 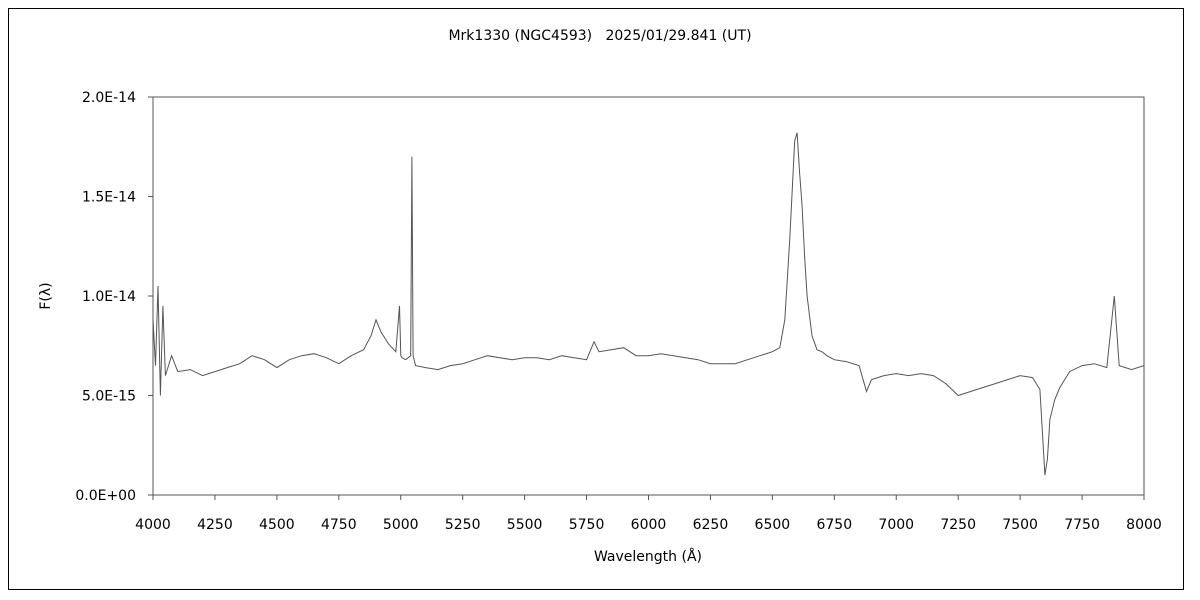 What do you see at coordinates (711, 525) in the screenshot?
I see `x-tick-label: 6250` at bounding box center [711, 525].